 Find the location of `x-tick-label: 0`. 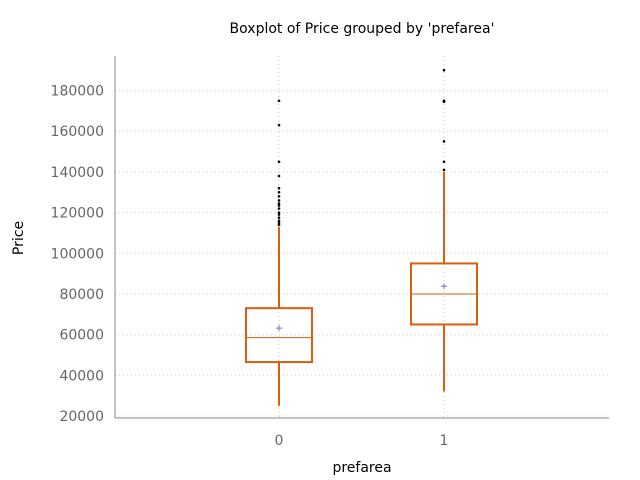

x-tick-label: 0 is located at coordinates (279, 441).